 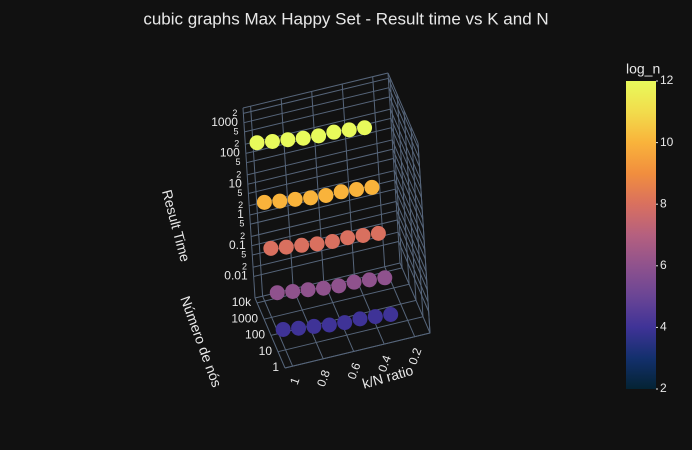 What do you see at coordinates (384, 363) in the screenshot?
I see `x-tick-label: 0.4` at bounding box center [384, 363].